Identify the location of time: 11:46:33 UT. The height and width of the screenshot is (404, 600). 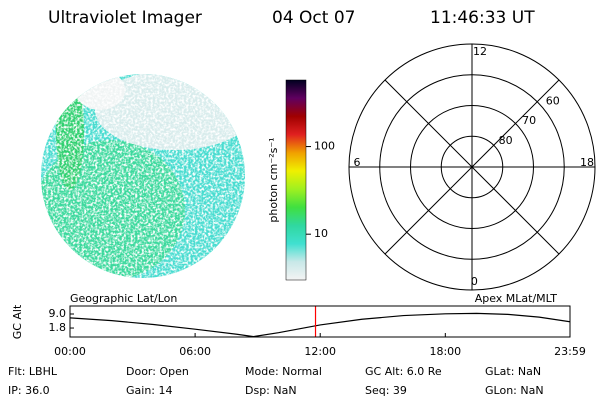
(482, 18).